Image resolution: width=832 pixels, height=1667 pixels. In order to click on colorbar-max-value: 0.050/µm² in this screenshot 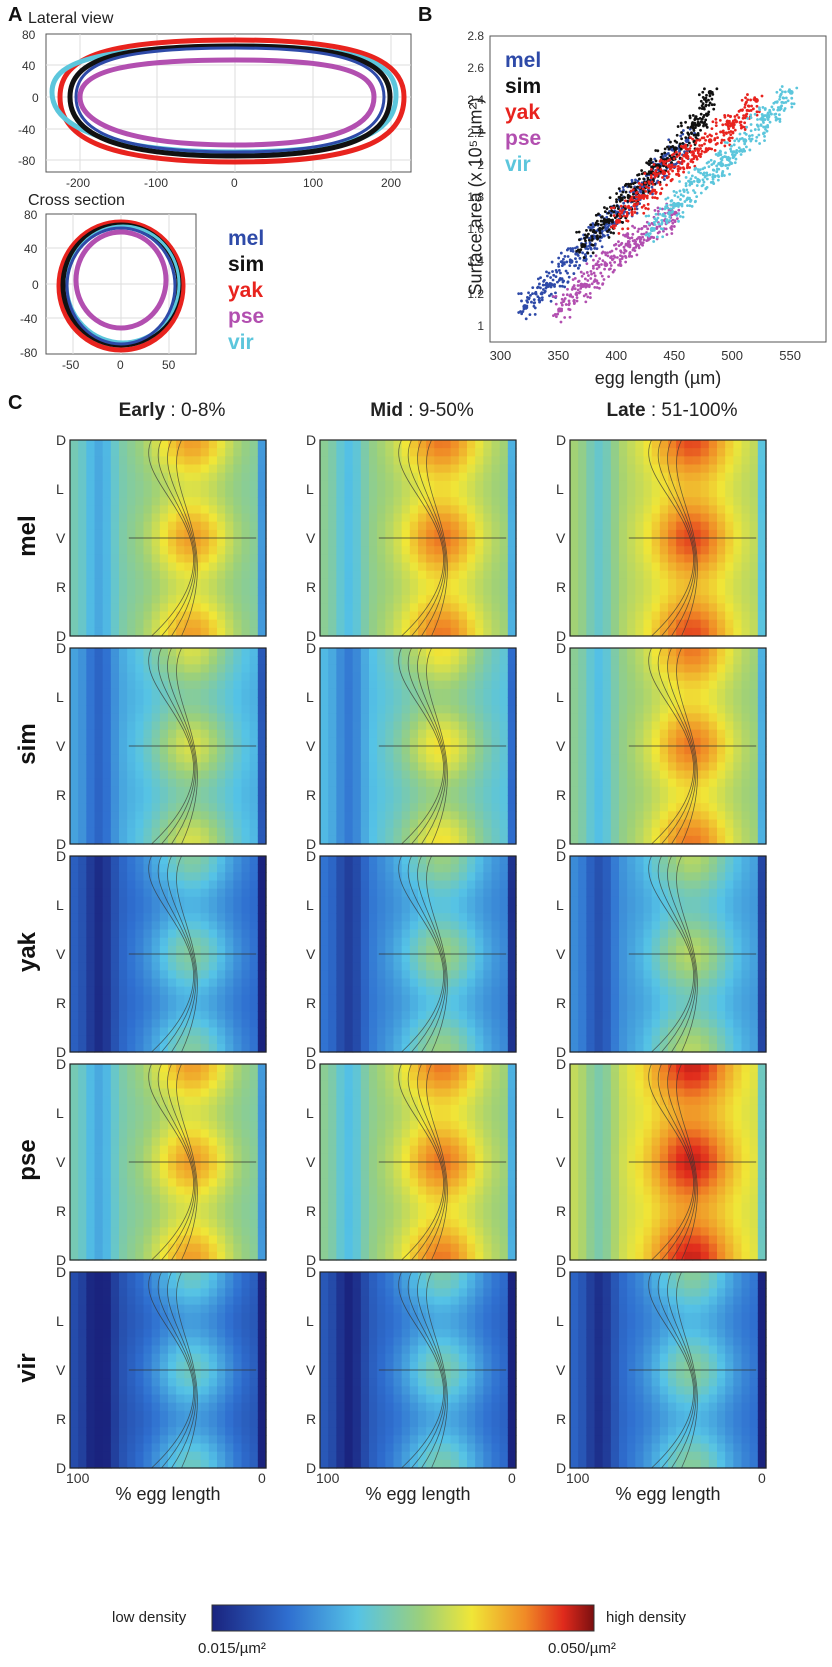, I will do `click(582, 1648)`.